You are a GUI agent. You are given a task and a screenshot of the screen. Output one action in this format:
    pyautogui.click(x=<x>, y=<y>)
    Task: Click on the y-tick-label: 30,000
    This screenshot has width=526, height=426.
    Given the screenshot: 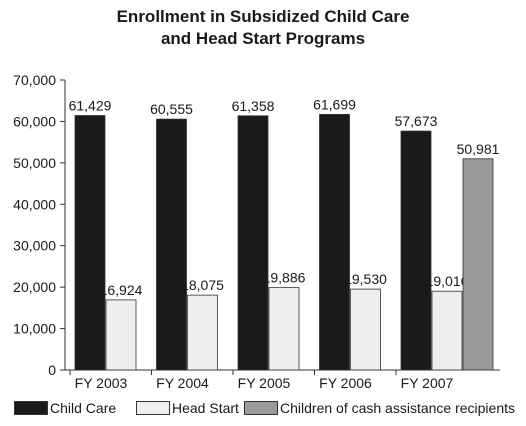 What is the action you would take?
    pyautogui.click(x=34, y=246)
    